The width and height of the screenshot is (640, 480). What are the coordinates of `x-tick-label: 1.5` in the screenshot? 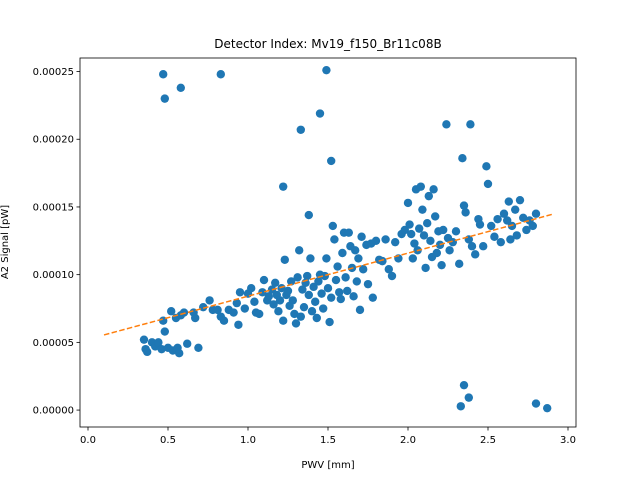 It's located at (328, 440).